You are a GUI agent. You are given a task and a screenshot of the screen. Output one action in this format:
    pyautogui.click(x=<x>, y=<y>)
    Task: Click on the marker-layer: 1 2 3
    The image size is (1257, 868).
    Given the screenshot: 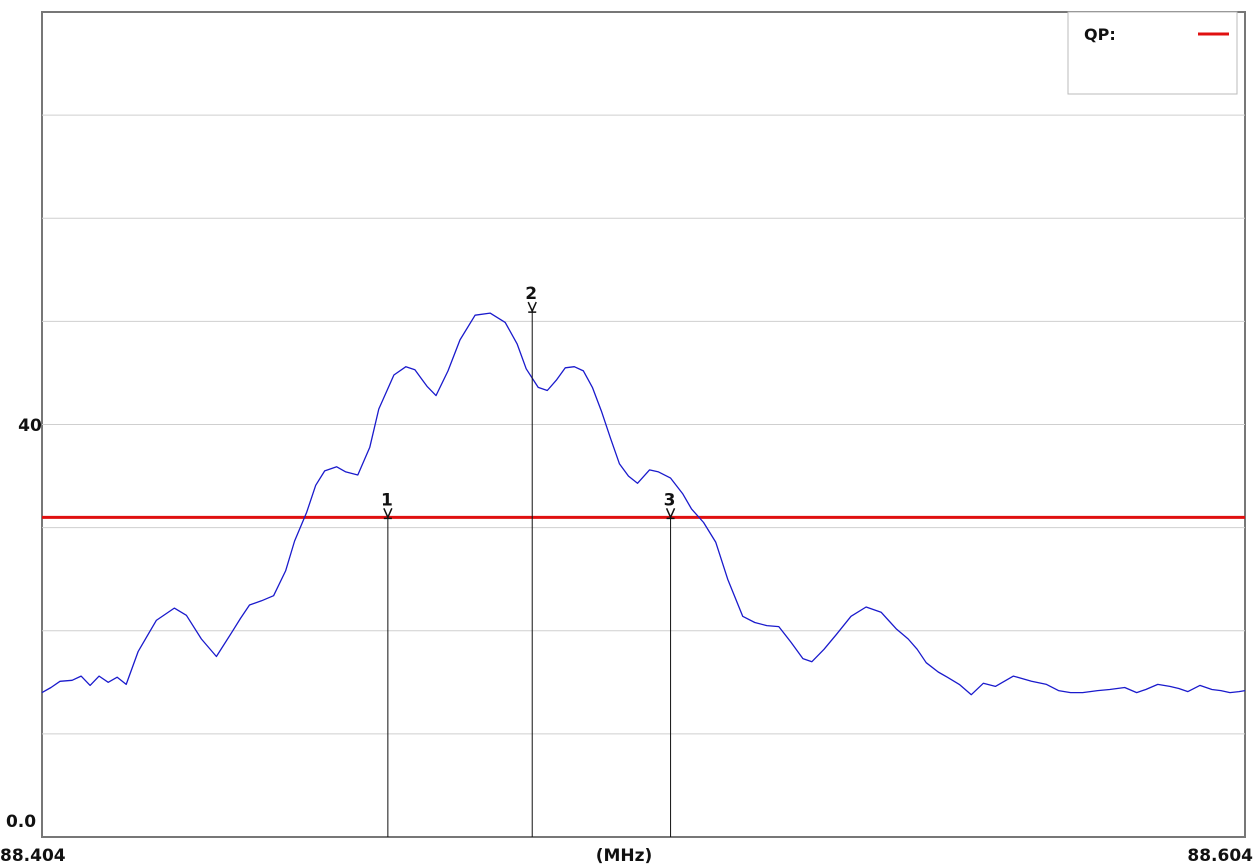 What is the action you would take?
    pyautogui.click(x=528, y=560)
    